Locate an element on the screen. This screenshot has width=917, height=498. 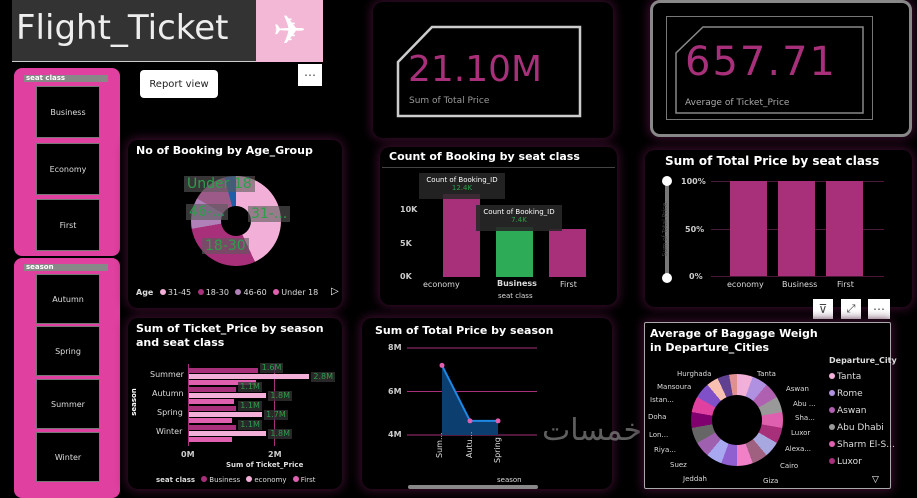
horizontal-scrollbar is located at coordinates (473, 487).